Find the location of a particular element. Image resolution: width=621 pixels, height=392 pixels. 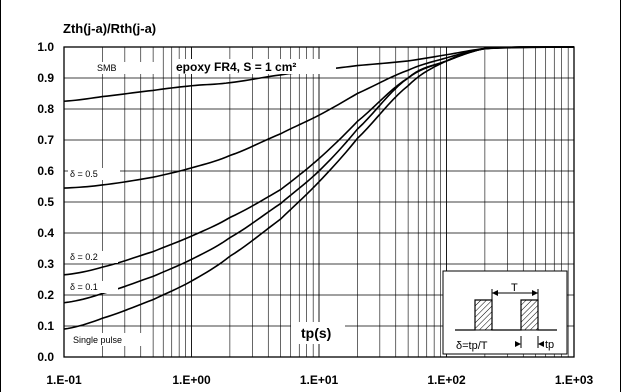

curve-label-delta-01: δ = 0.1 is located at coordinates (84, 287).